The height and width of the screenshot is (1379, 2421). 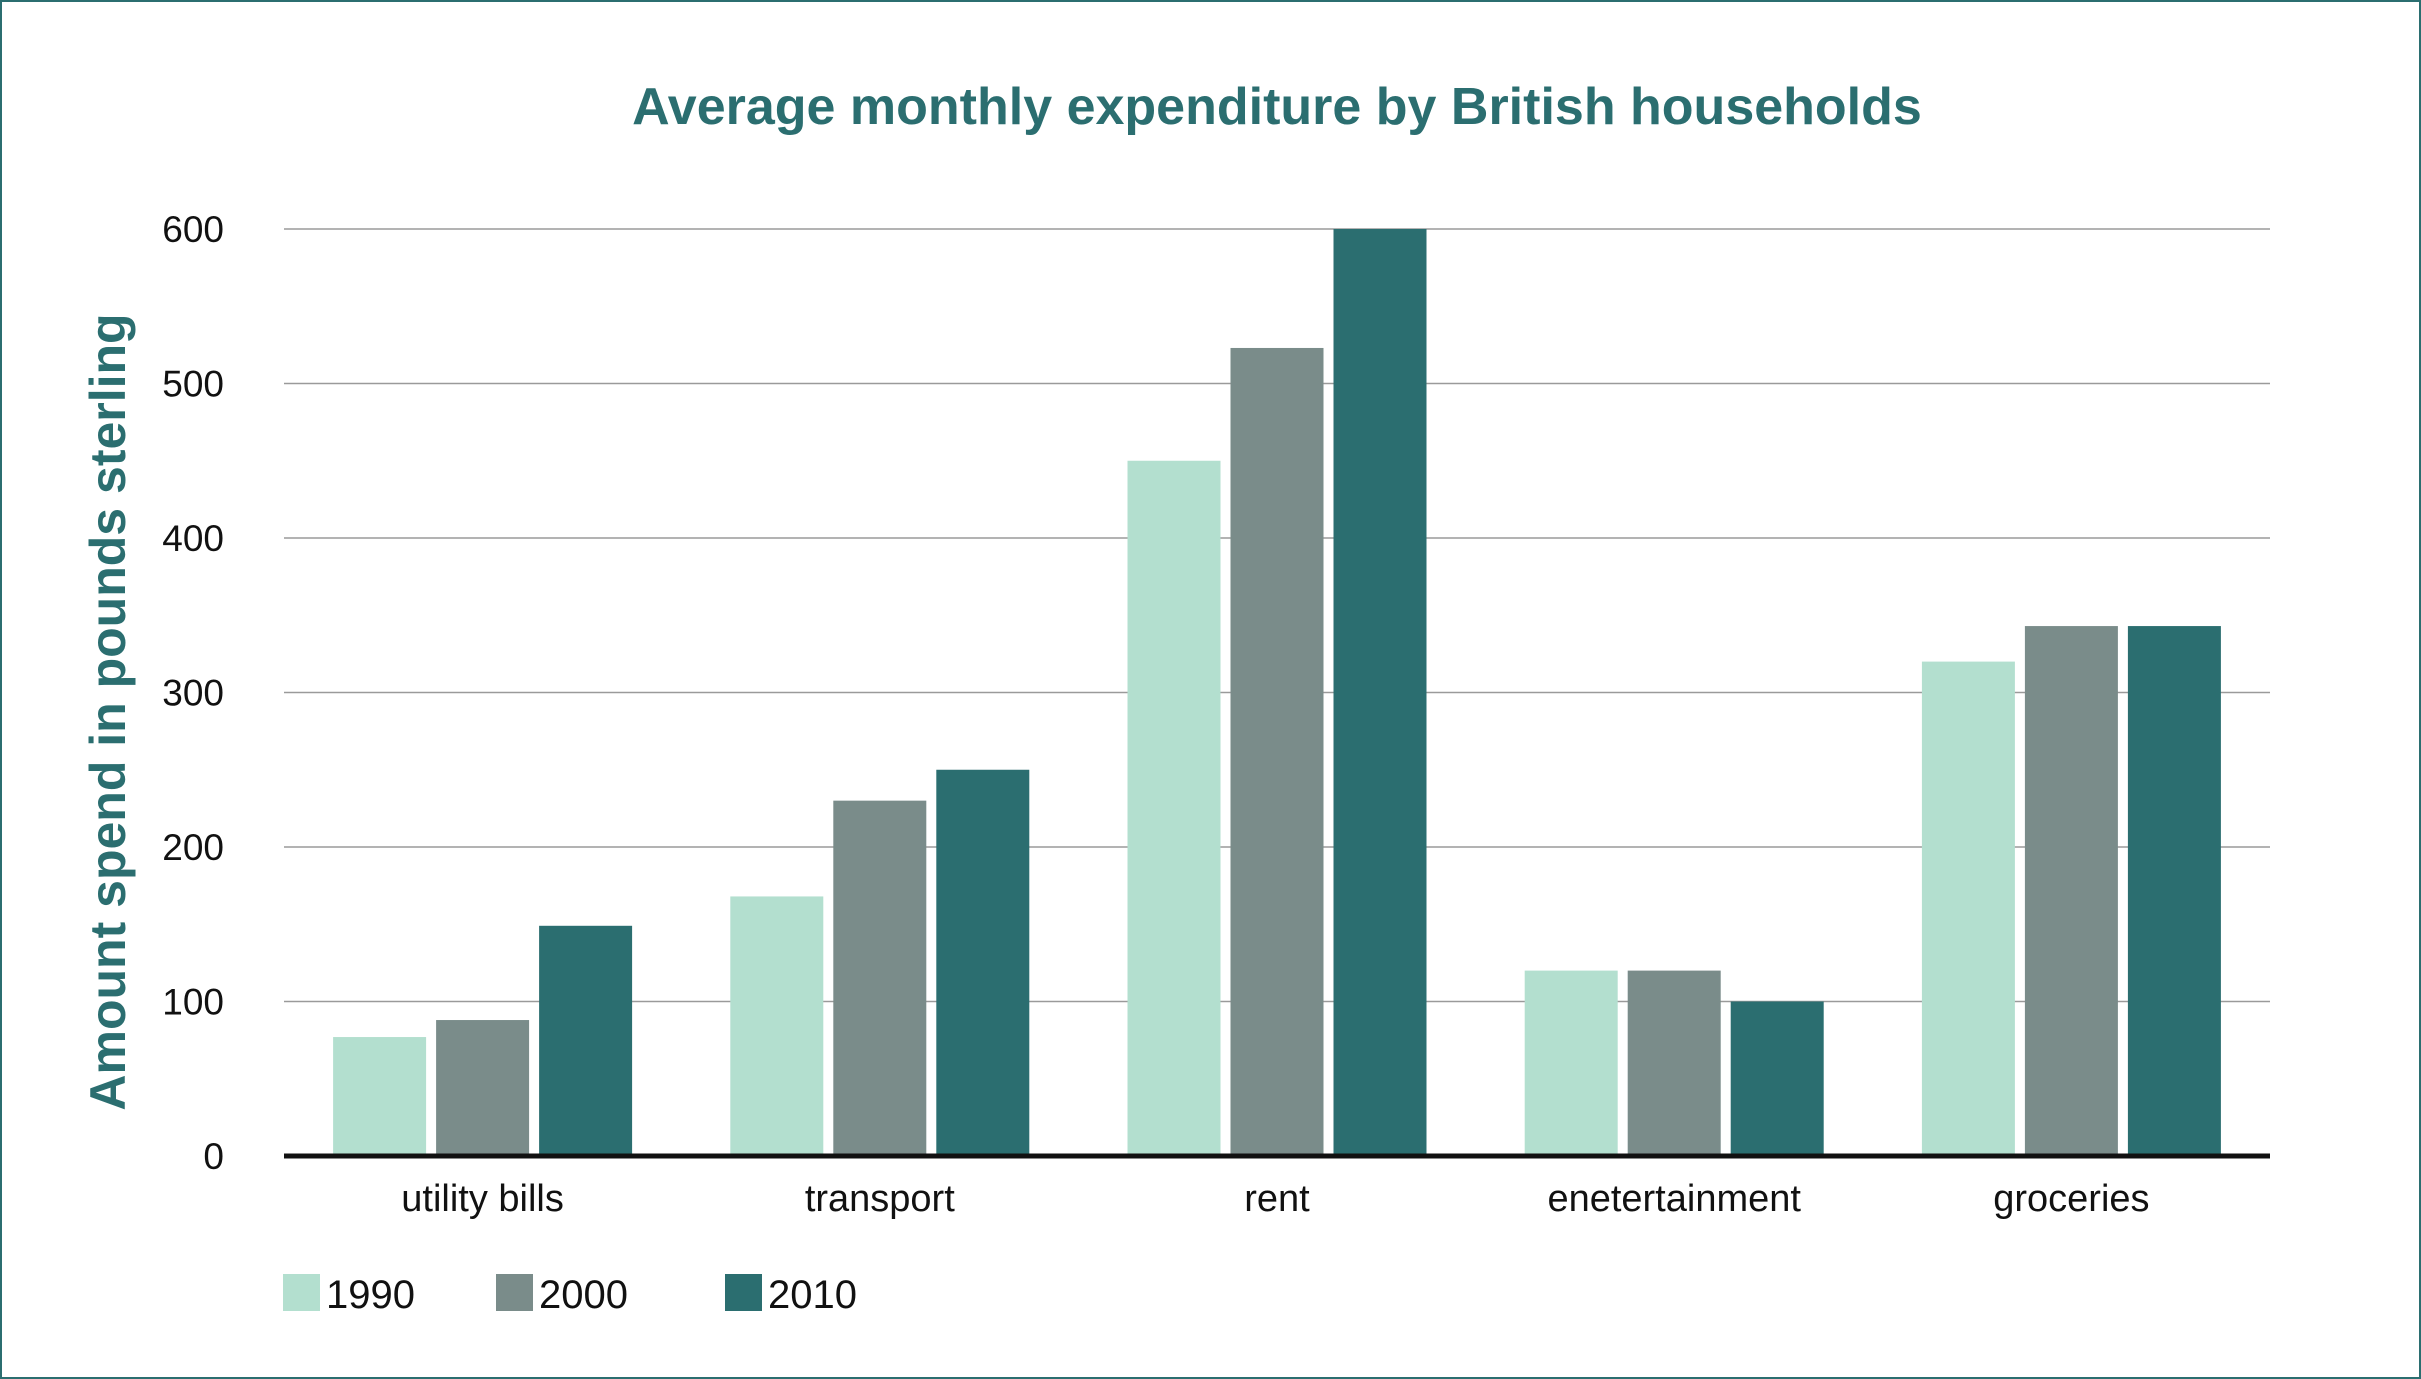 I want to click on y-axis-label: Amount spend in pounds sterling, so click(x=108, y=711).